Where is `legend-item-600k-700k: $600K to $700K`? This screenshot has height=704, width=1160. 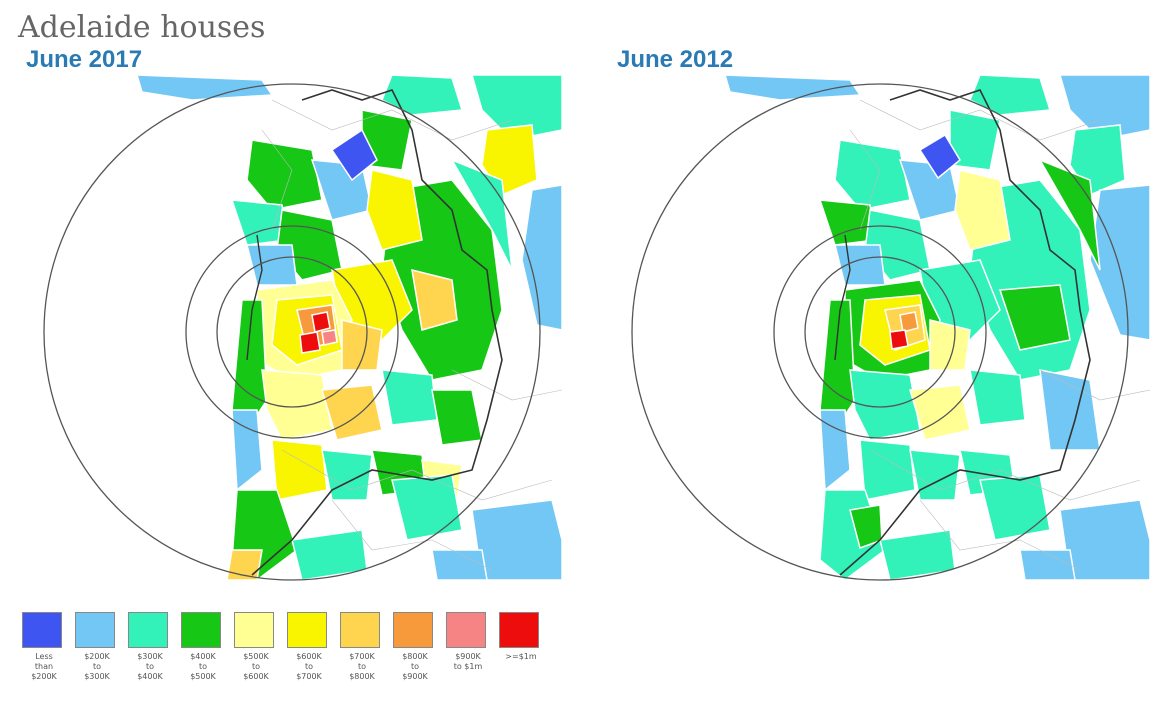
legend-item-600k-700k: $600K to $700K is located at coordinates (309, 647).